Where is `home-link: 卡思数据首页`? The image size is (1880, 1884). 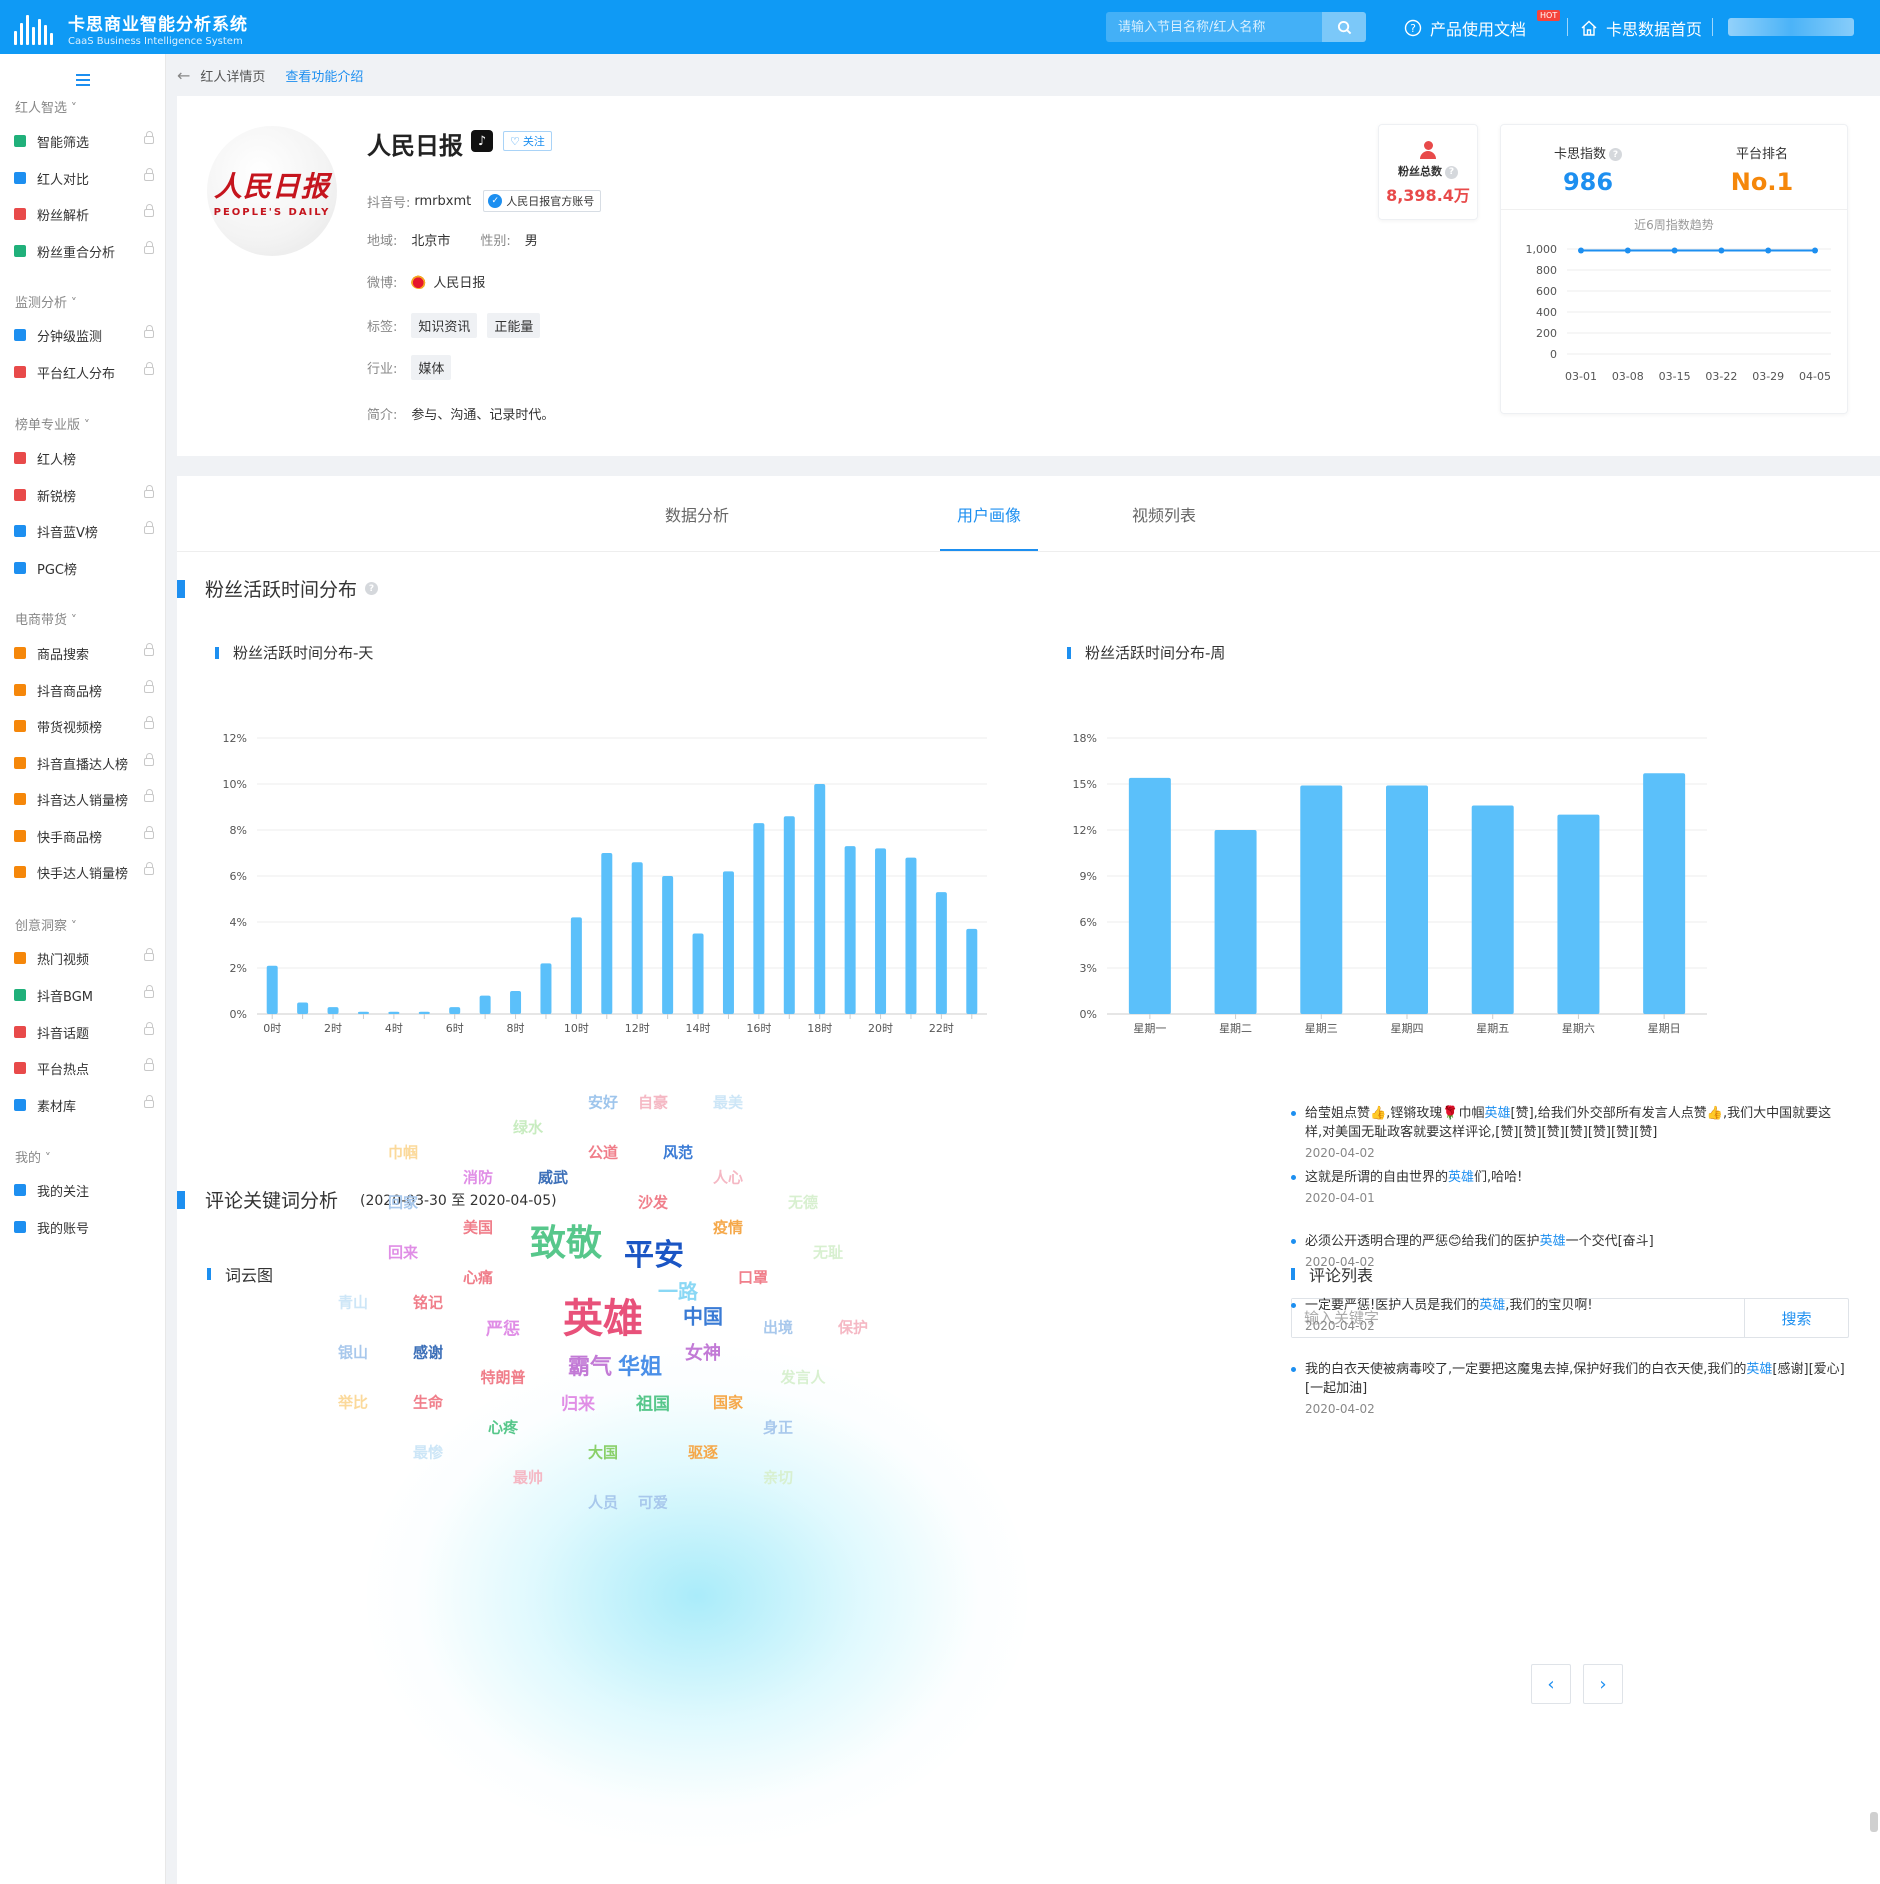
home-link: 卡思数据首页 is located at coordinates (1641, 28).